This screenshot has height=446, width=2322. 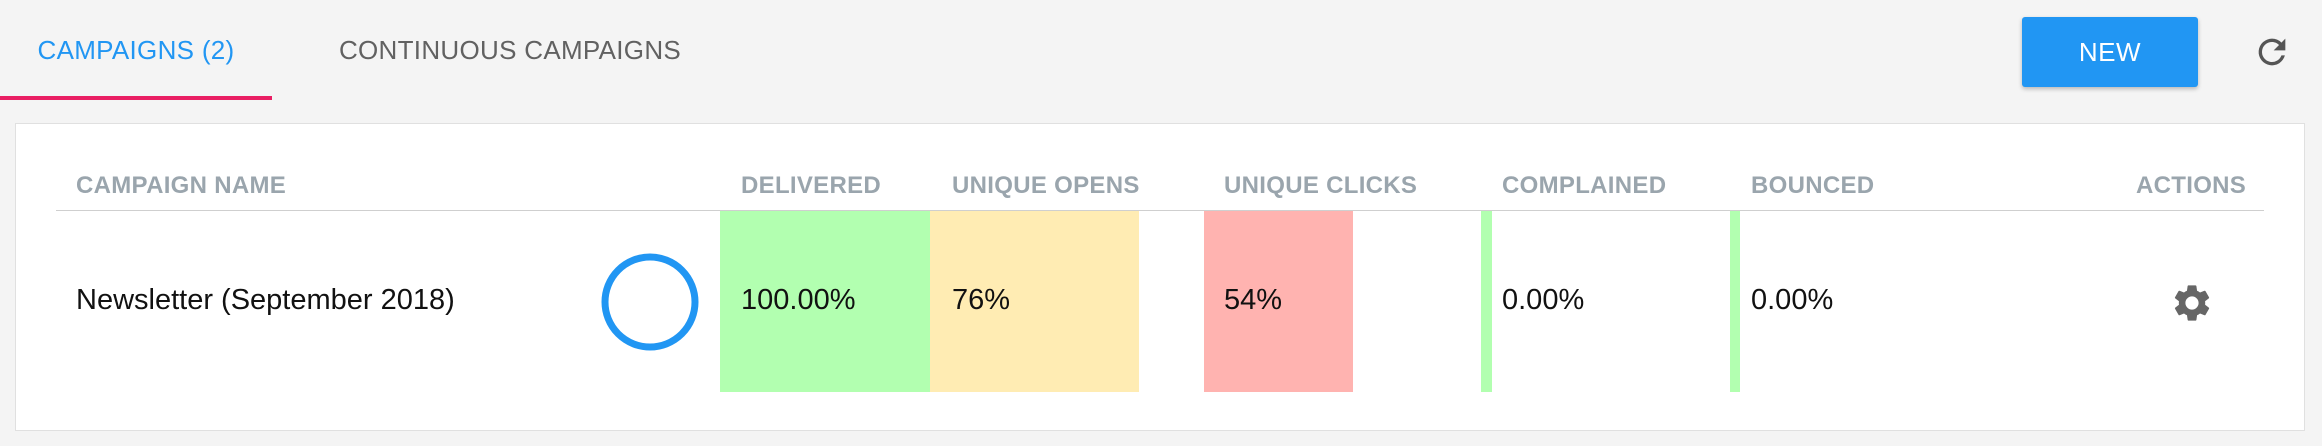 What do you see at coordinates (1160, 210) in the screenshot?
I see `header-divider` at bounding box center [1160, 210].